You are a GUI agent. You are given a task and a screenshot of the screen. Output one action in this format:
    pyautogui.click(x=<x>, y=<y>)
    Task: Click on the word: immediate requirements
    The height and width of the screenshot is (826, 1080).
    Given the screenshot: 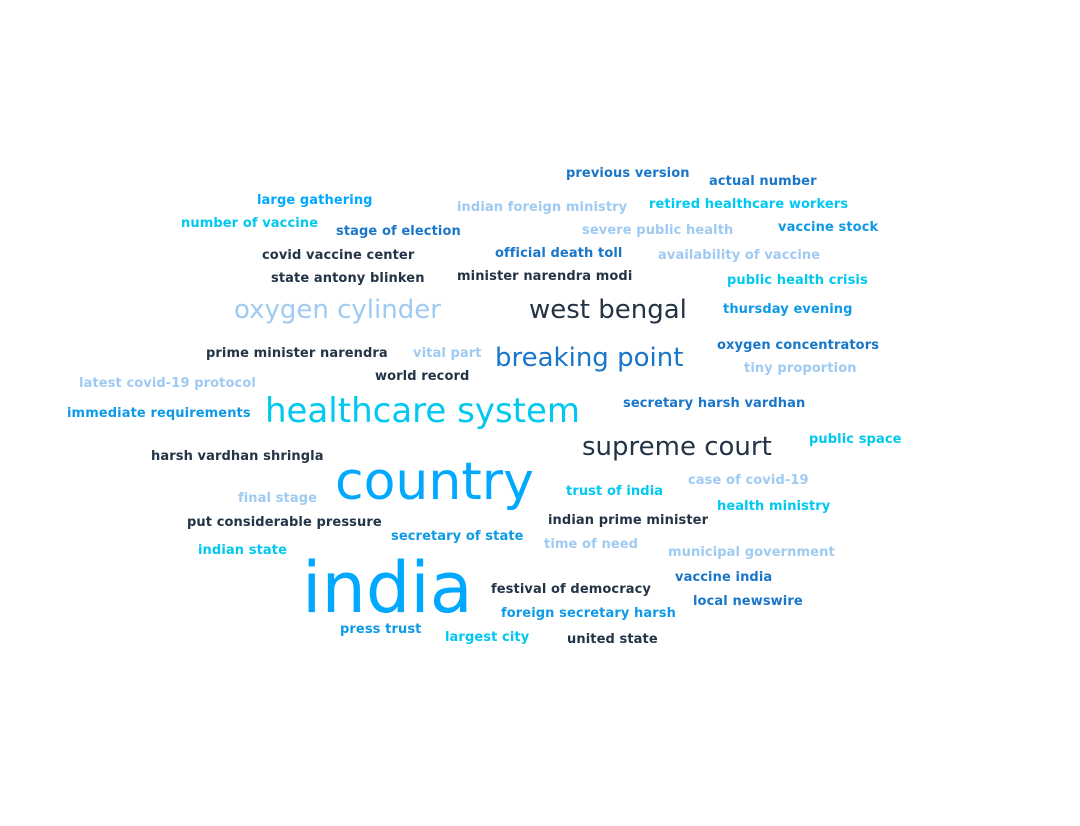 What is the action you would take?
    pyautogui.click(x=159, y=413)
    